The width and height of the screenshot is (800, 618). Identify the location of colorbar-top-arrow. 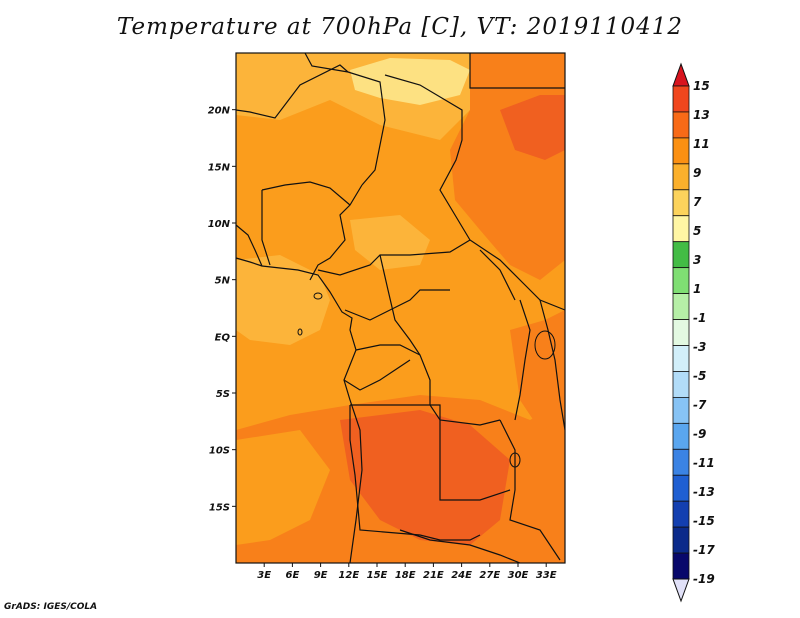
(681, 74).